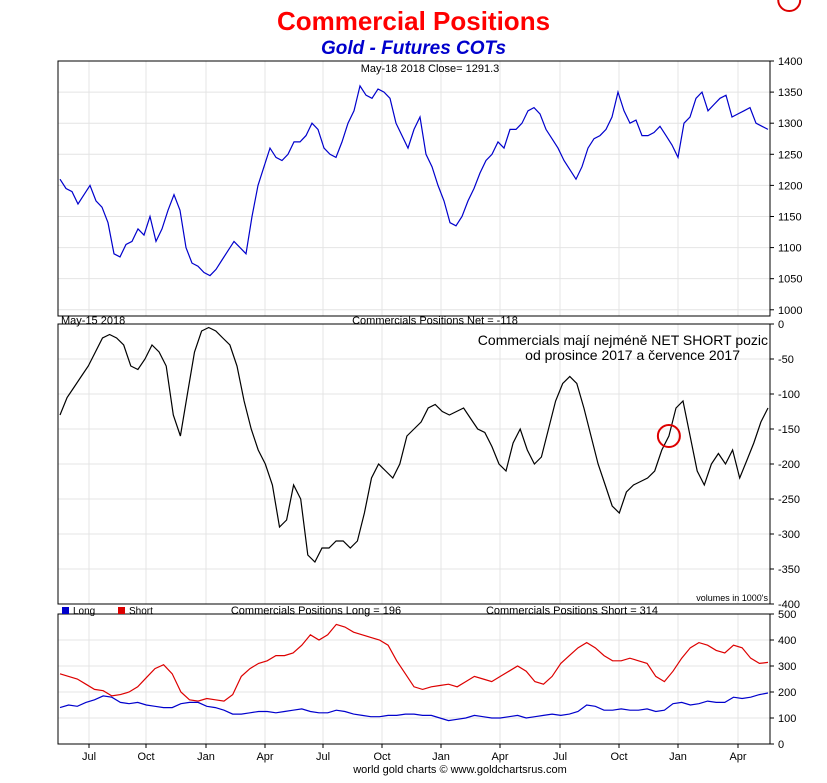  I want to click on y-tick-label: 1250, so click(790, 155).